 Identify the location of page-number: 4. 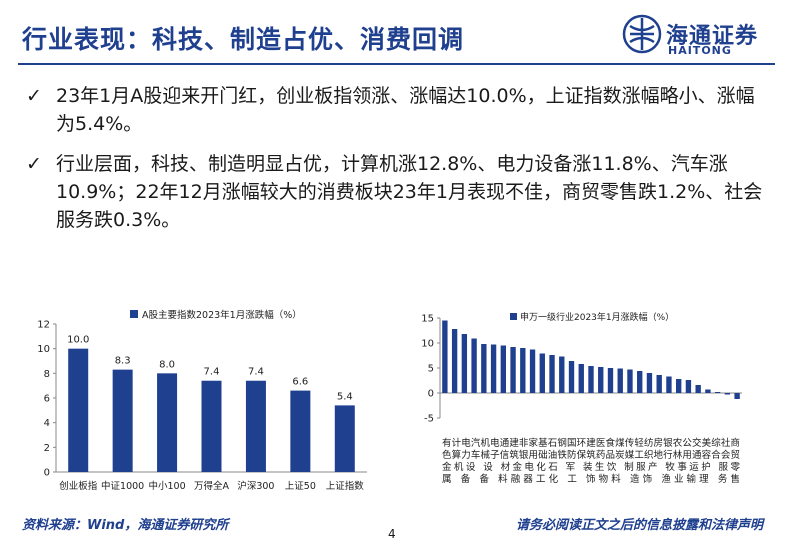
(392, 534).